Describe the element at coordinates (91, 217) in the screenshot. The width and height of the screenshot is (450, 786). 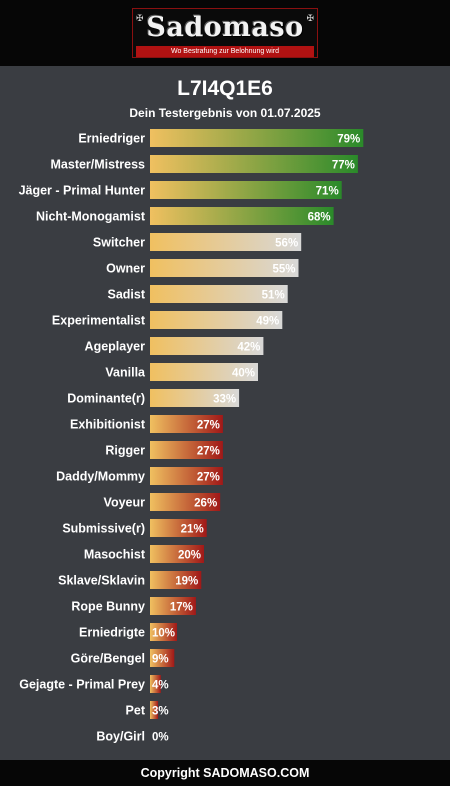
I see `bar-label: Nicht-Monogamist` at that location.